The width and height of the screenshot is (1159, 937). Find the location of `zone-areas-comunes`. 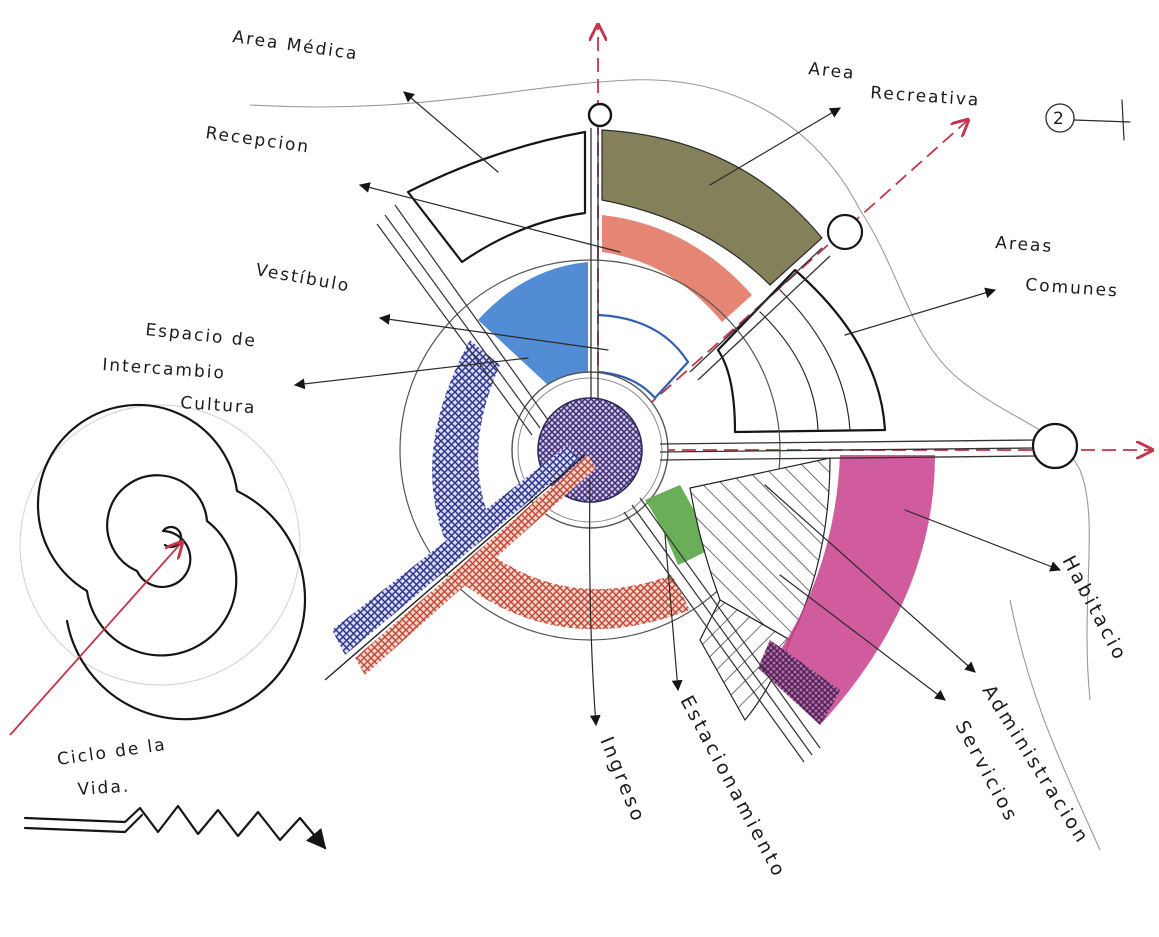

zone-areas-comunes is located at coordinates (801, 351).